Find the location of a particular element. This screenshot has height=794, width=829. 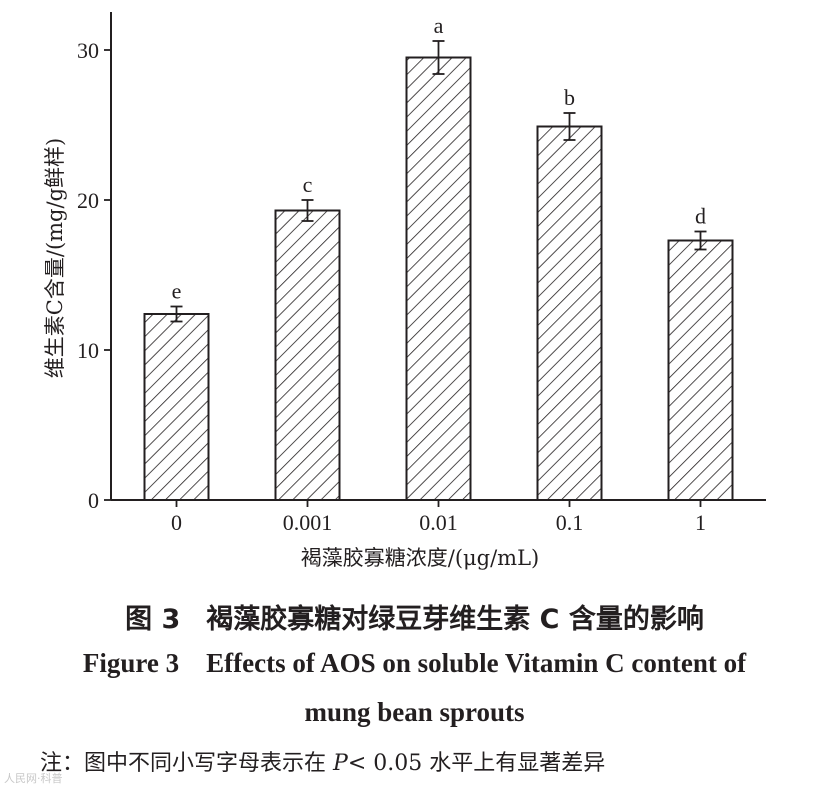

significance-label-0: e is located at coordinates (177, 291).